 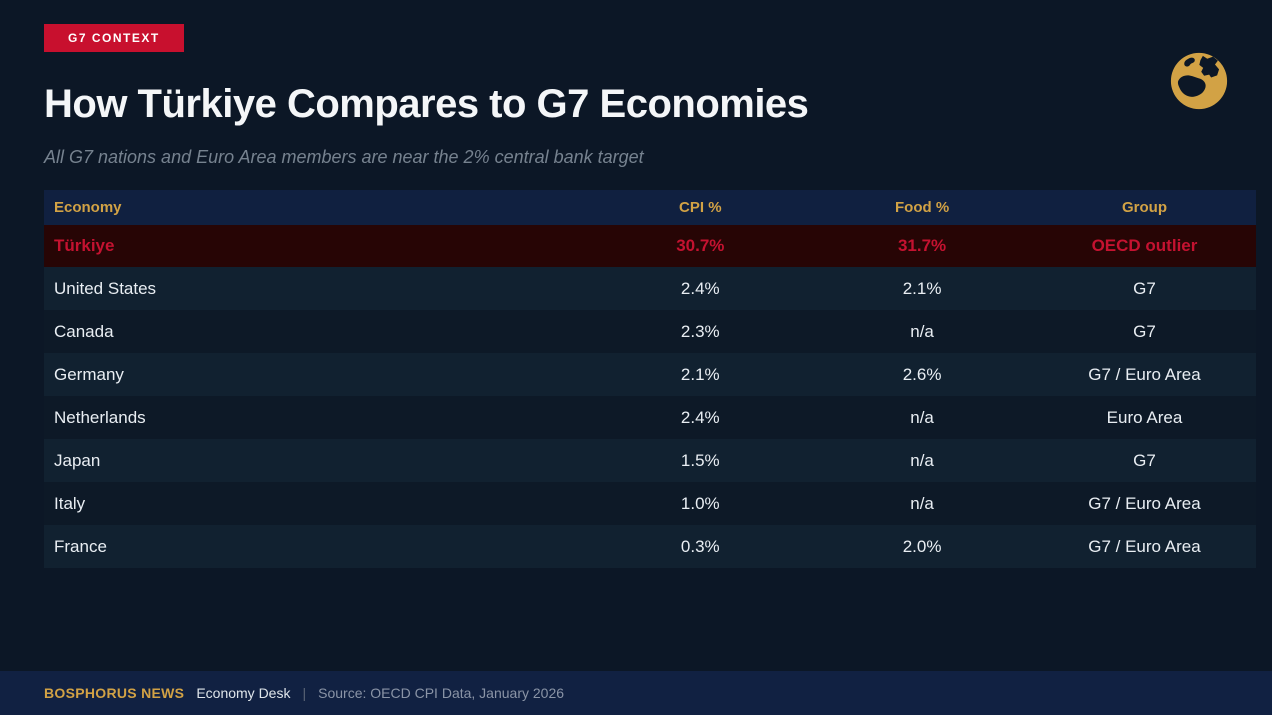 I want to click on cpi-cell: 30.7%, so click(x=700, y=245).